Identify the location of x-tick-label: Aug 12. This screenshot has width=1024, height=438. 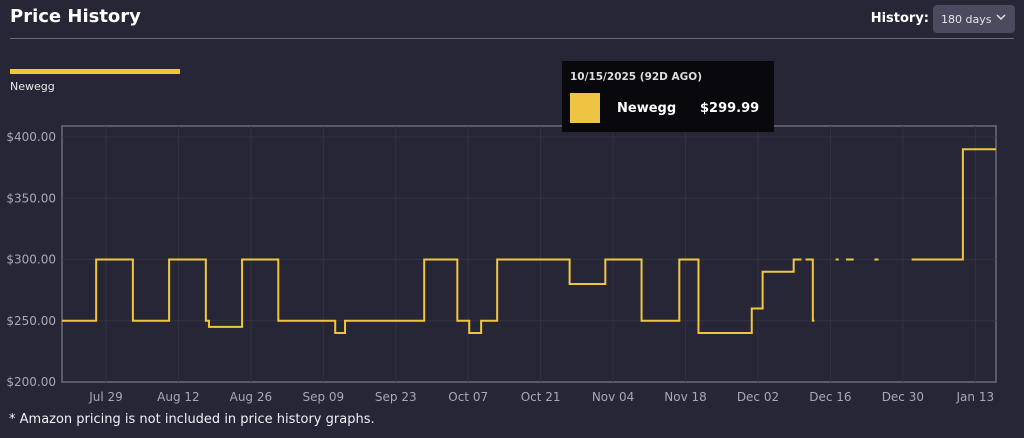
(178, 397).